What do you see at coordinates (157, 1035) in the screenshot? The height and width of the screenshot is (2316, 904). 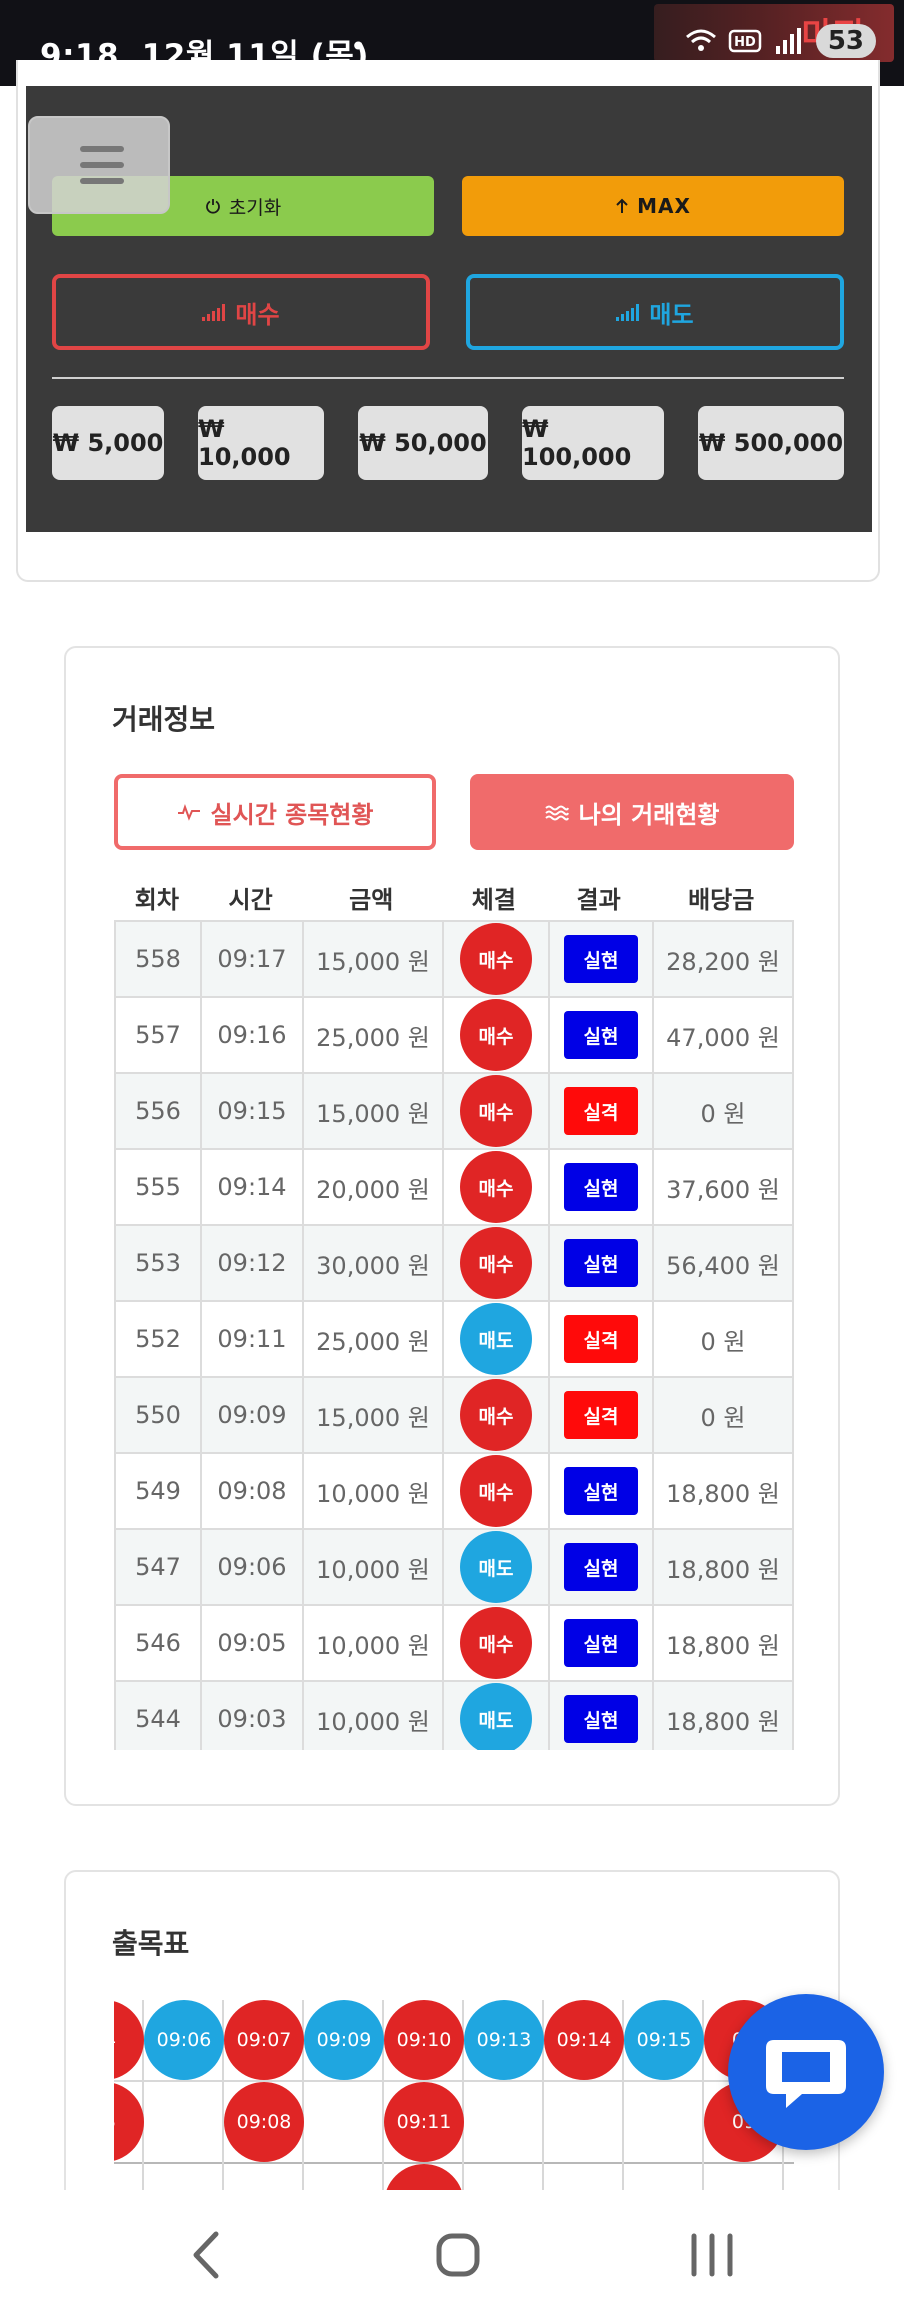 I see `cell-round: 557` at bounding box center [157, 1035].